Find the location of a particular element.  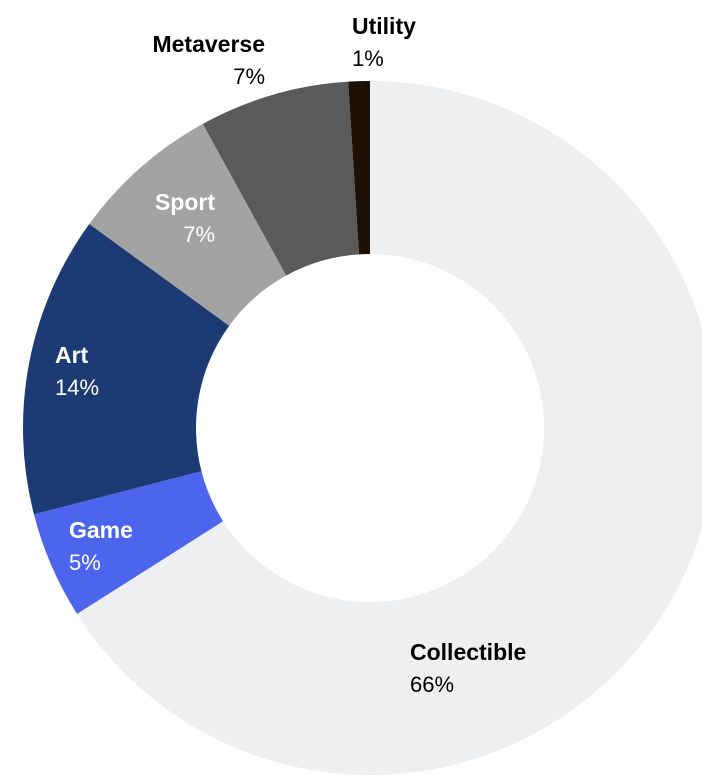

slice-utility is located at coordinates (359, 168).